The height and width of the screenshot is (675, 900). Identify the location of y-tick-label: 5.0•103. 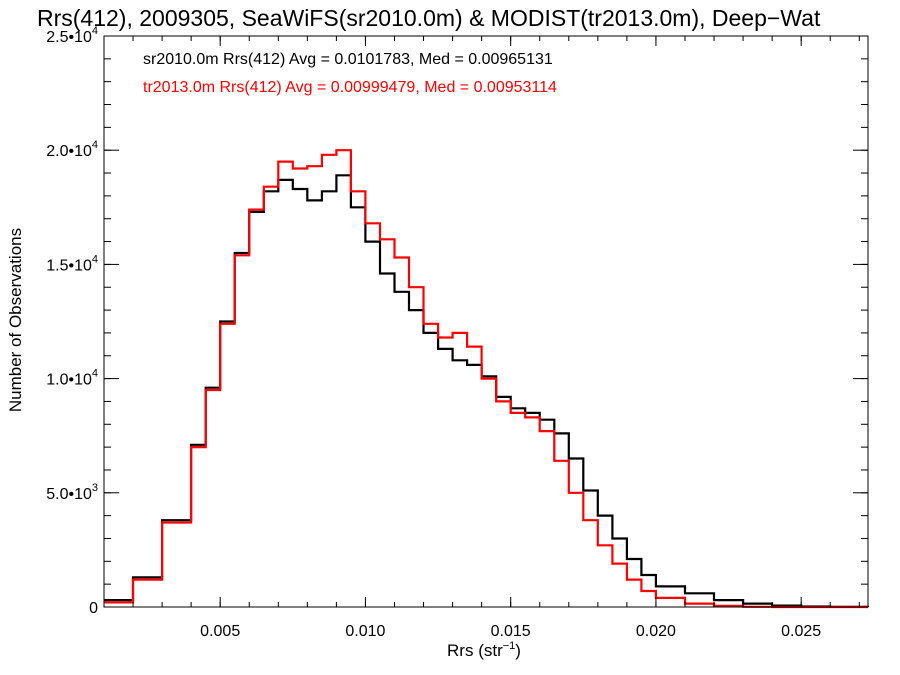
(72, 492).